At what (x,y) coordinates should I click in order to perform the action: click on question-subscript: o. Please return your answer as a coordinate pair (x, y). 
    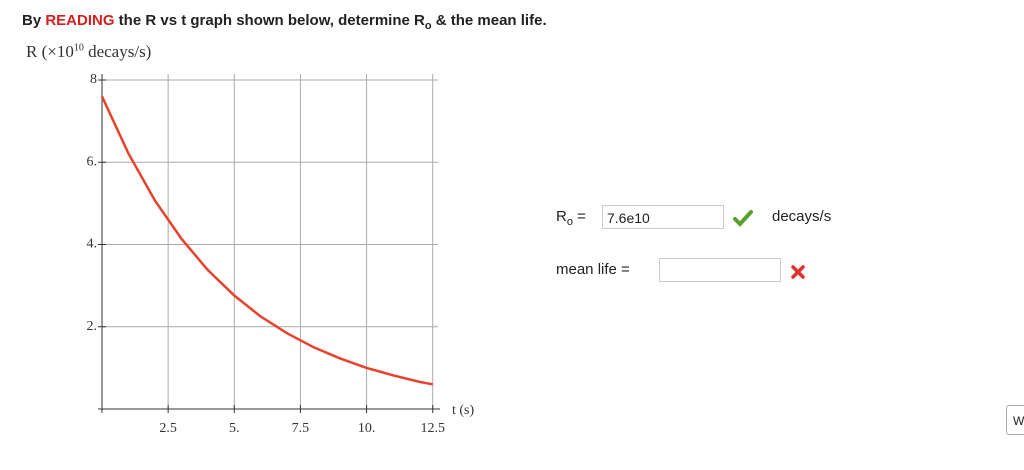
    Looking at the image, I should click on (428, 26).